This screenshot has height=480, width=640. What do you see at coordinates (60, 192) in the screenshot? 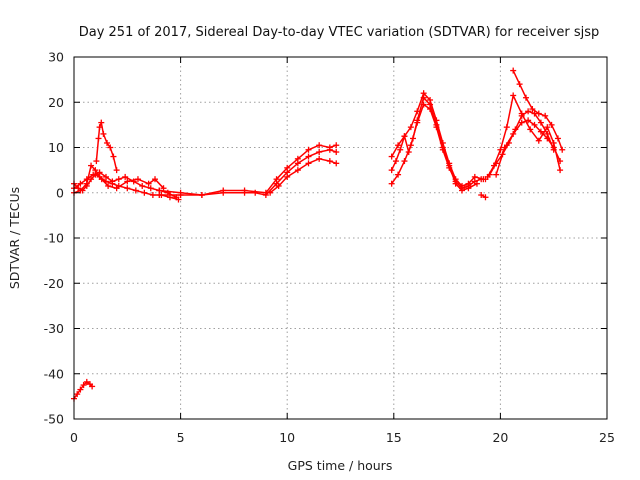
I see `y-tick-label: 0` at bounding box center [60, 192].